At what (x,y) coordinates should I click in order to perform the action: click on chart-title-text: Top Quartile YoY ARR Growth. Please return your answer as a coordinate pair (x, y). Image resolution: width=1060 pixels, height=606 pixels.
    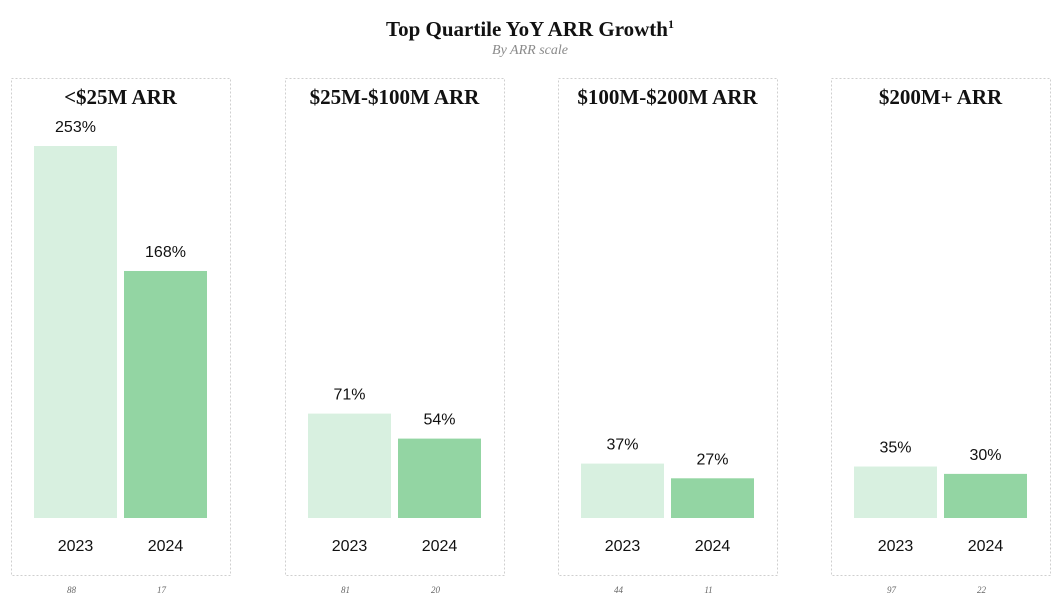
    Looking at the image, I should click on (527, 29).